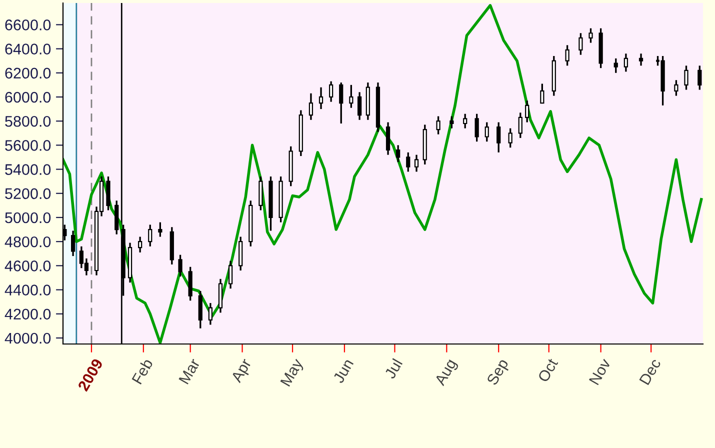  What do you see at coordinates (142, 371) in the screenshot?
I see `x-tick-label: Feb` at bounding box center [142, 371].